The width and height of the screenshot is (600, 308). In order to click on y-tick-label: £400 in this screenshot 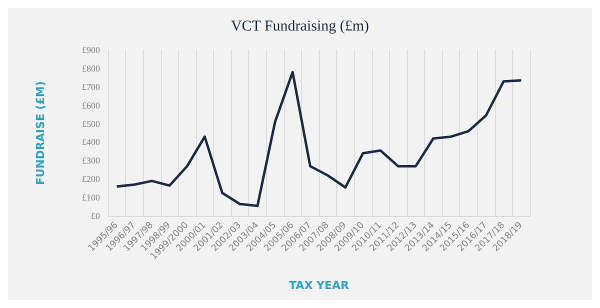, I will do `click(91, 142)`.